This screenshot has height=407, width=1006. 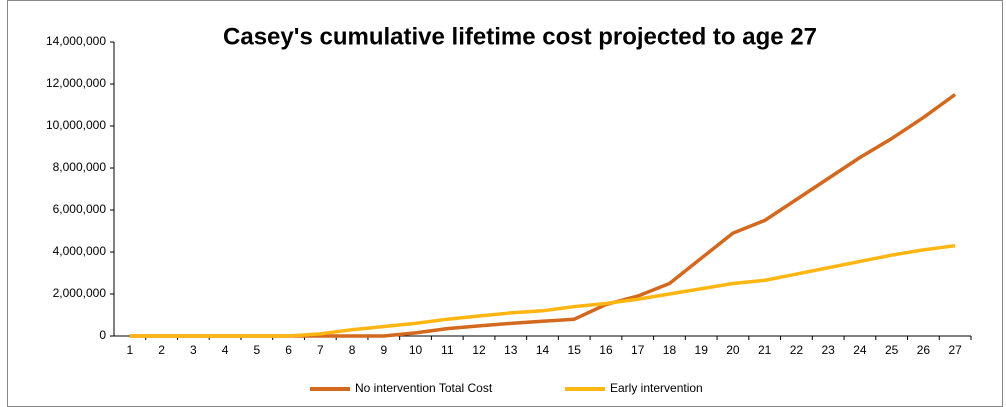 I want to click on y-tick-label: 4,000,000, so click(x=80, y=251).